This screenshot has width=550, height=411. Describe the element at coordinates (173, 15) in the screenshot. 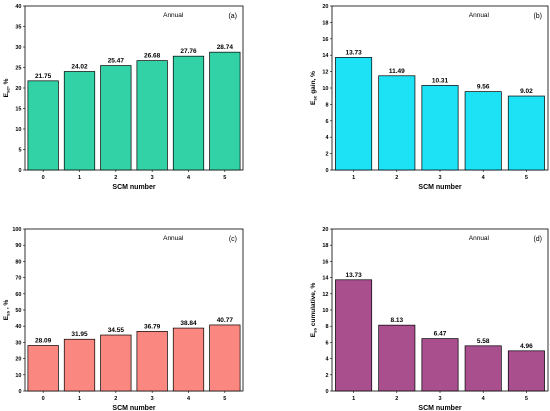

I see `annotation-a: Annual` at that location.